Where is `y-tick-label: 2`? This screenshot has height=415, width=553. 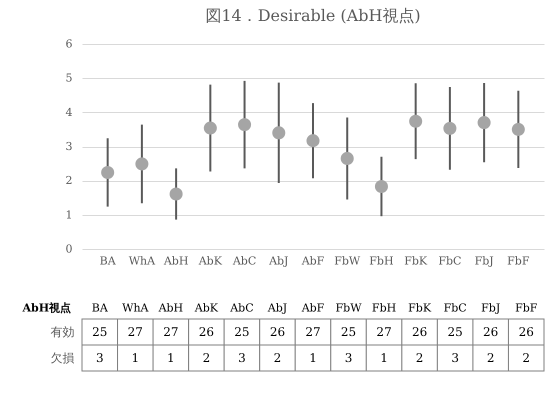
y-tick-label: 2 is located at coordinates (69, 181).